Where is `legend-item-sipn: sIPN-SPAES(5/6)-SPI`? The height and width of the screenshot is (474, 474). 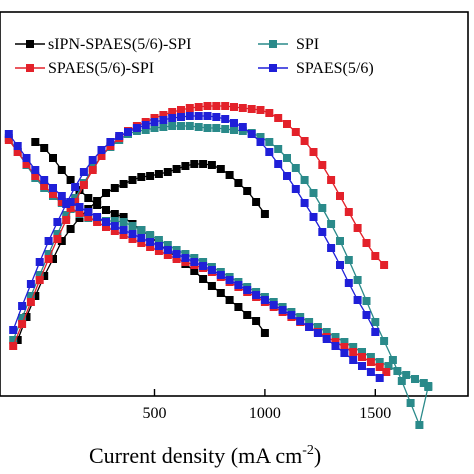 legend-item-sipn: sIPN-SPAES(5/6)-SPI is located at coordinates (103, 44).